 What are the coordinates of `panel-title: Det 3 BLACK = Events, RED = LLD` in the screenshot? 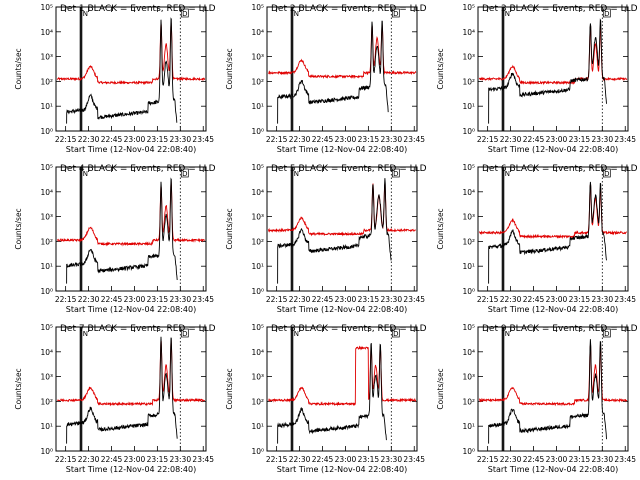 It's located at (560, 9).